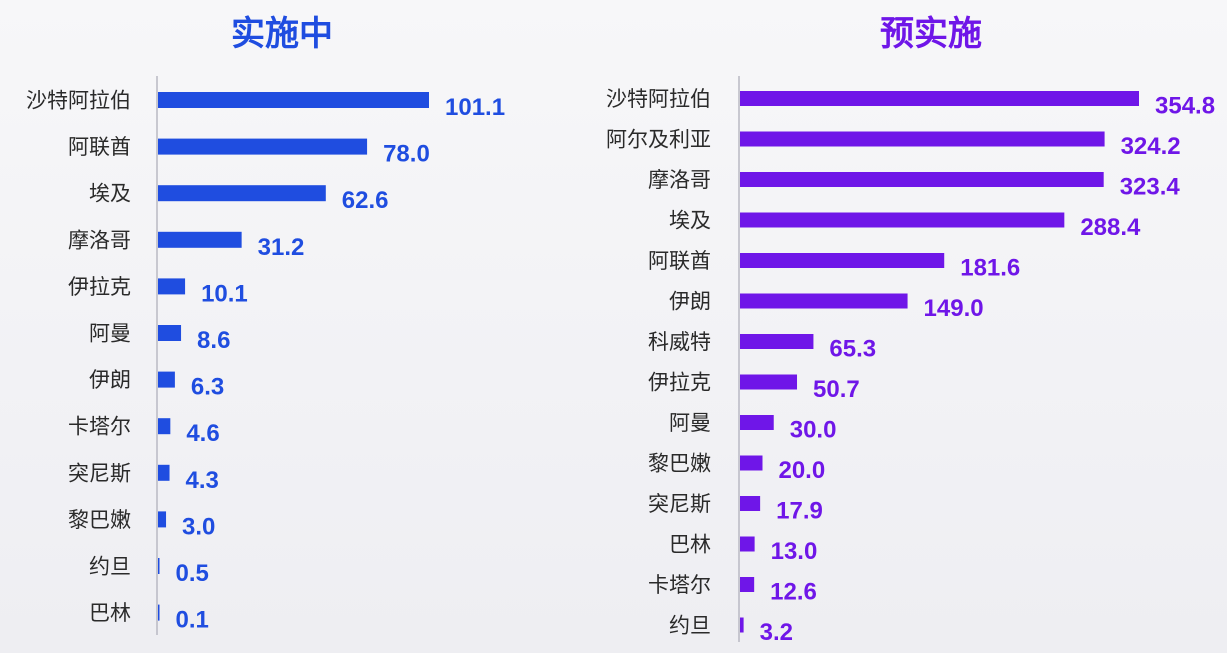 The width and height of the screenshot is (1227, 653). Describe the element at coordinates (793, 592) in the screenshot. I see `value-label: 12.6` at that location.